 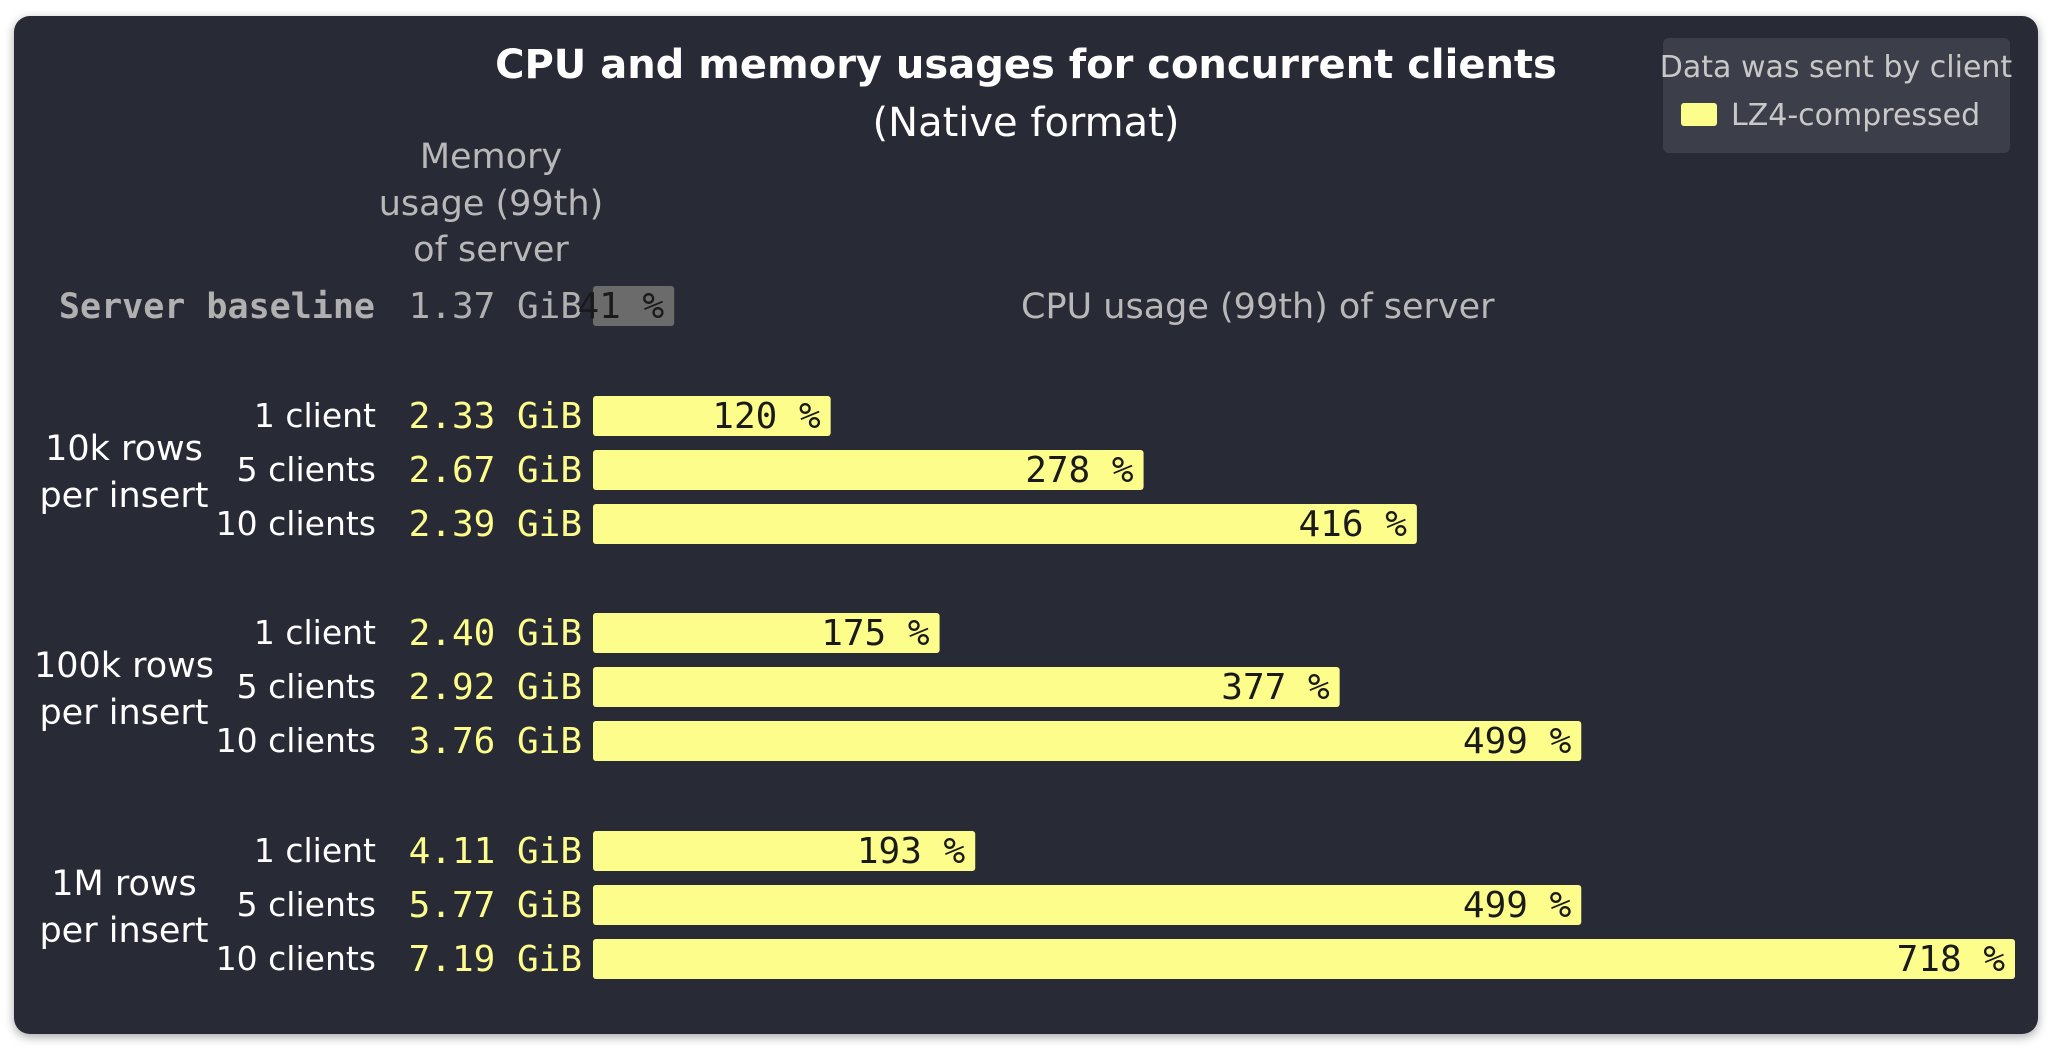 I want to click on cpu-bar-label: 193 %, so click(x=911, y=851).